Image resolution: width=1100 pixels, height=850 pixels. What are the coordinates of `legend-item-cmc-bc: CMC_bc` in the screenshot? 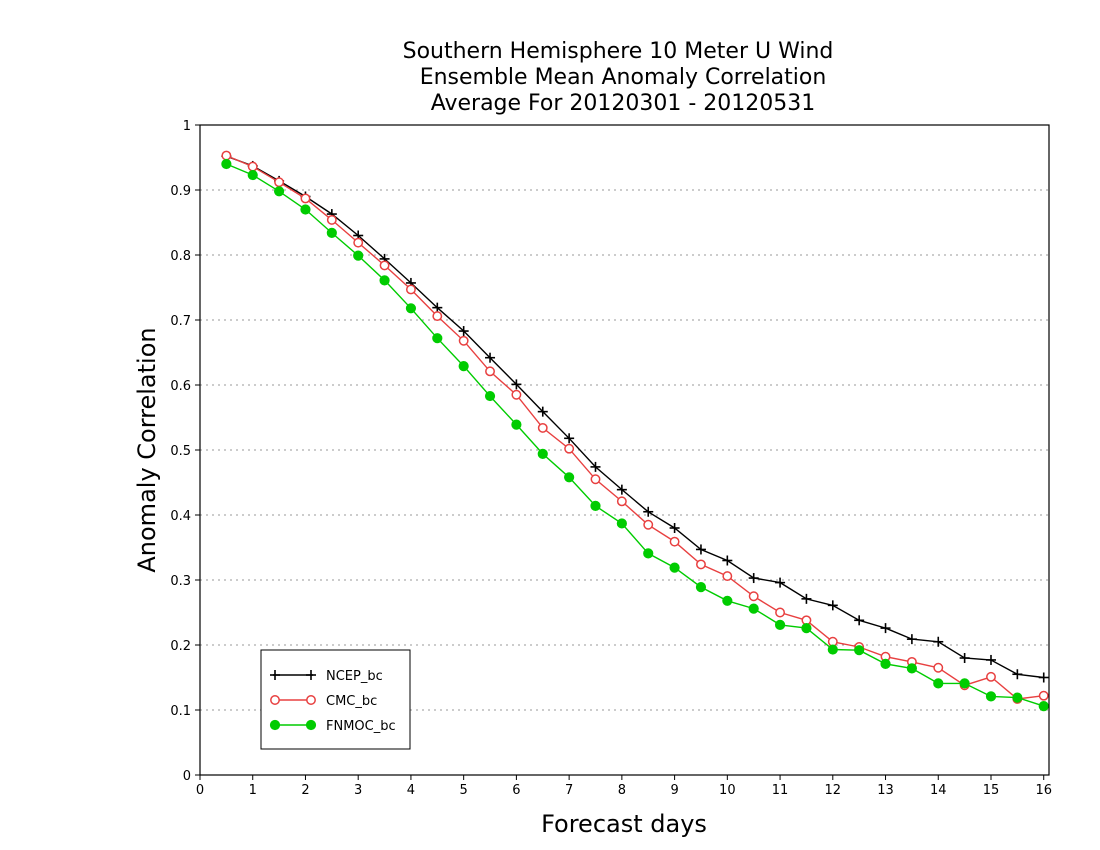 It's located at (323, 701).